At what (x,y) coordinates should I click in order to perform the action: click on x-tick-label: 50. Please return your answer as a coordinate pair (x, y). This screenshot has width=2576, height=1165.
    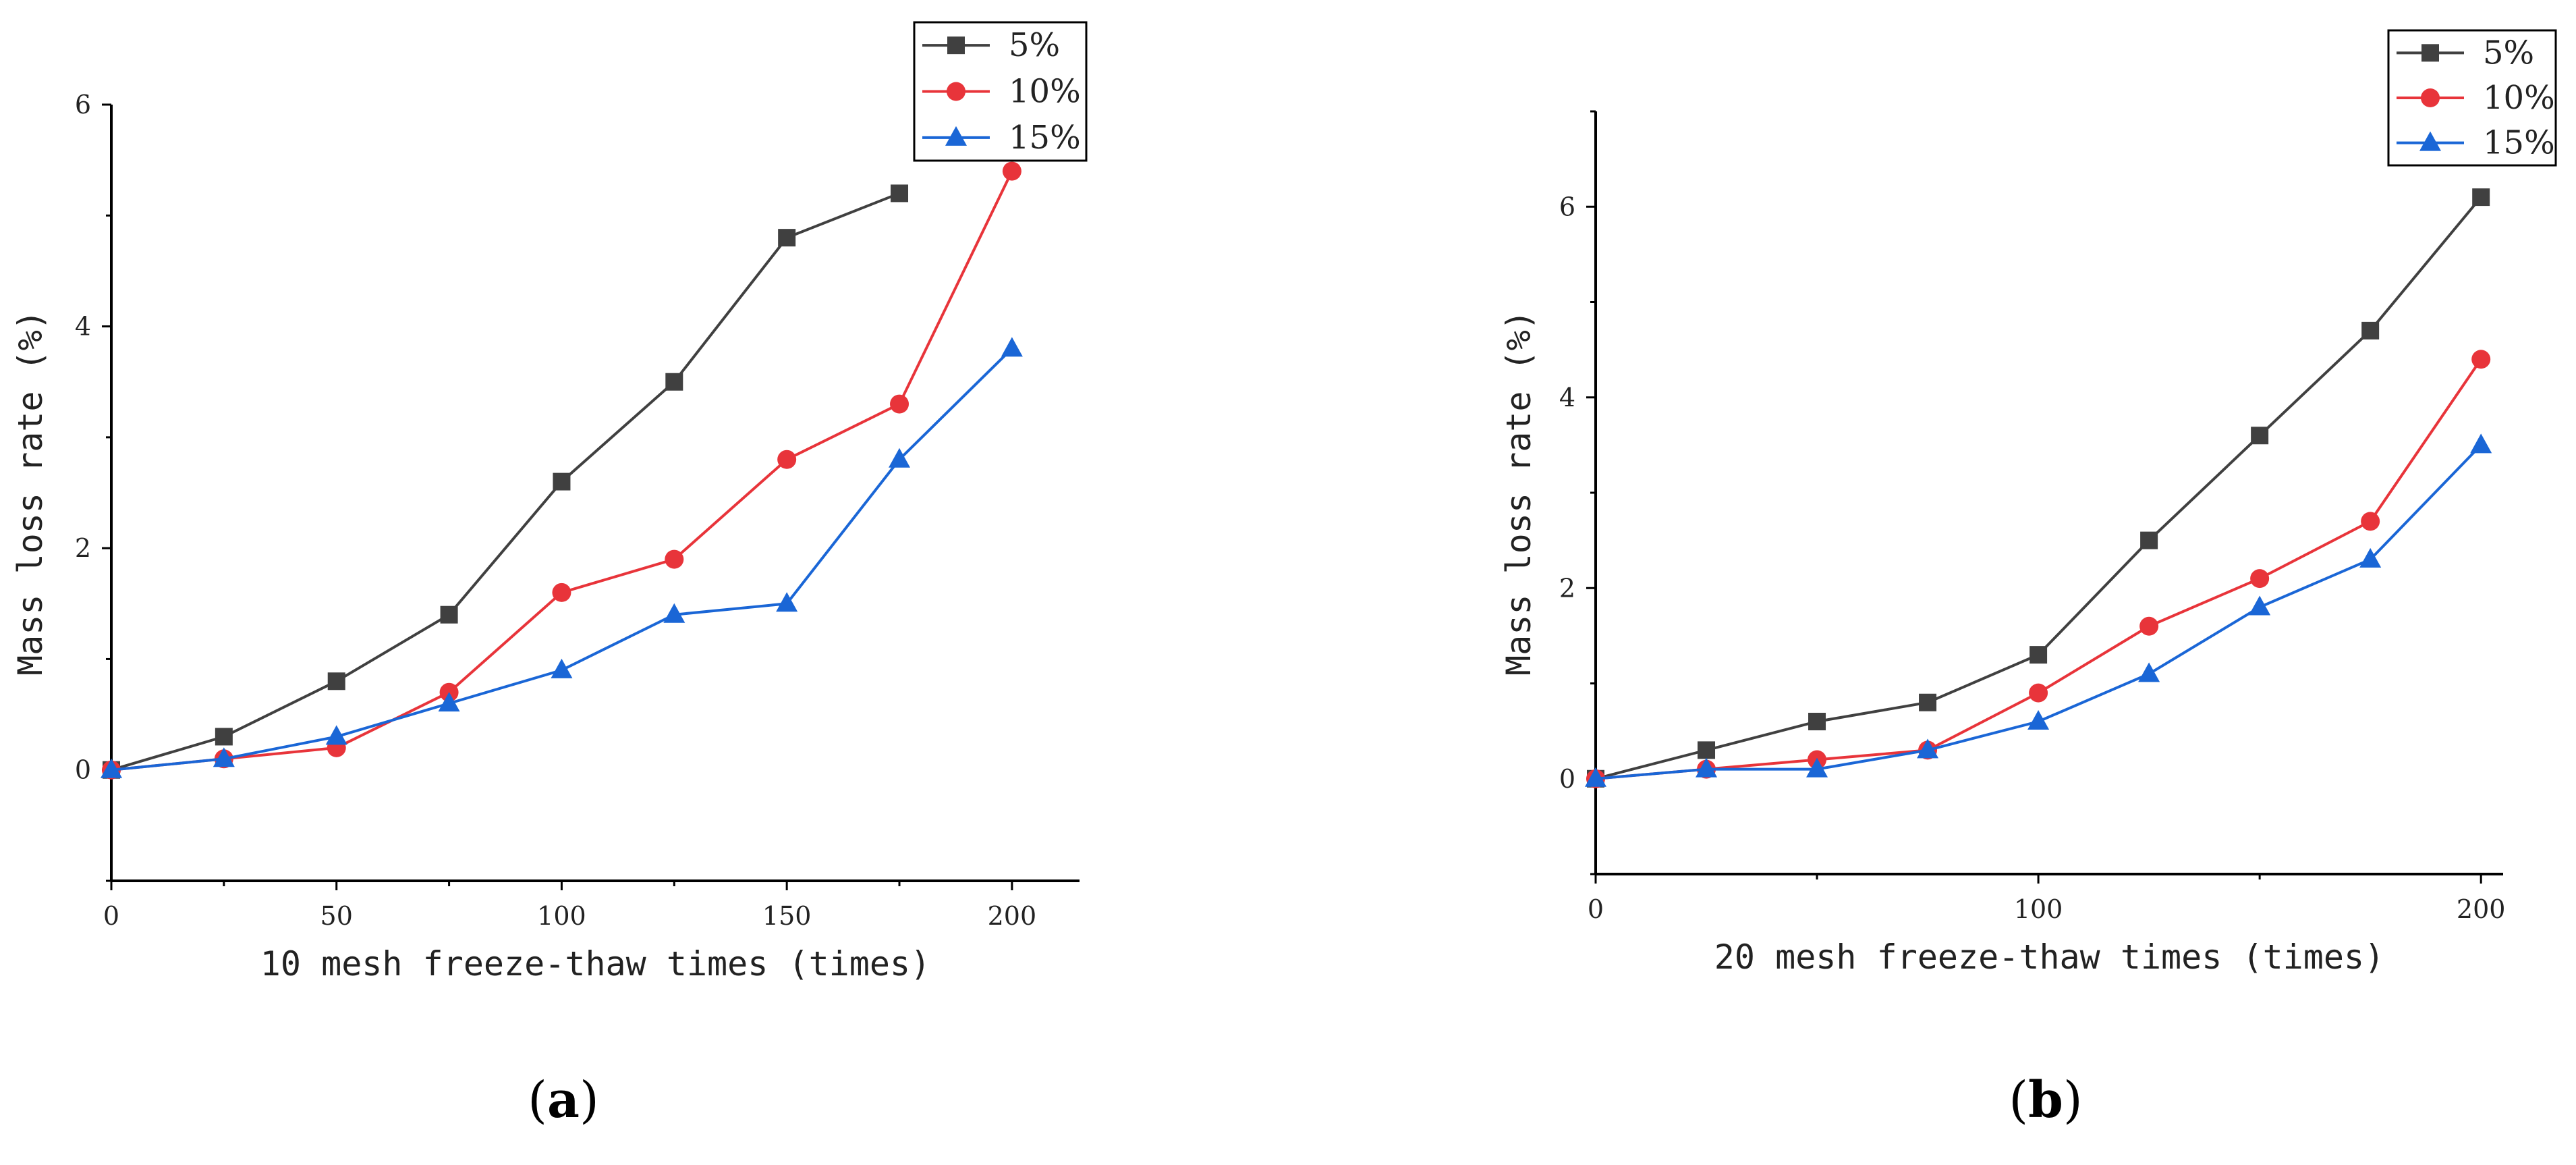
    Looking at the image, I should click on (336, 916).